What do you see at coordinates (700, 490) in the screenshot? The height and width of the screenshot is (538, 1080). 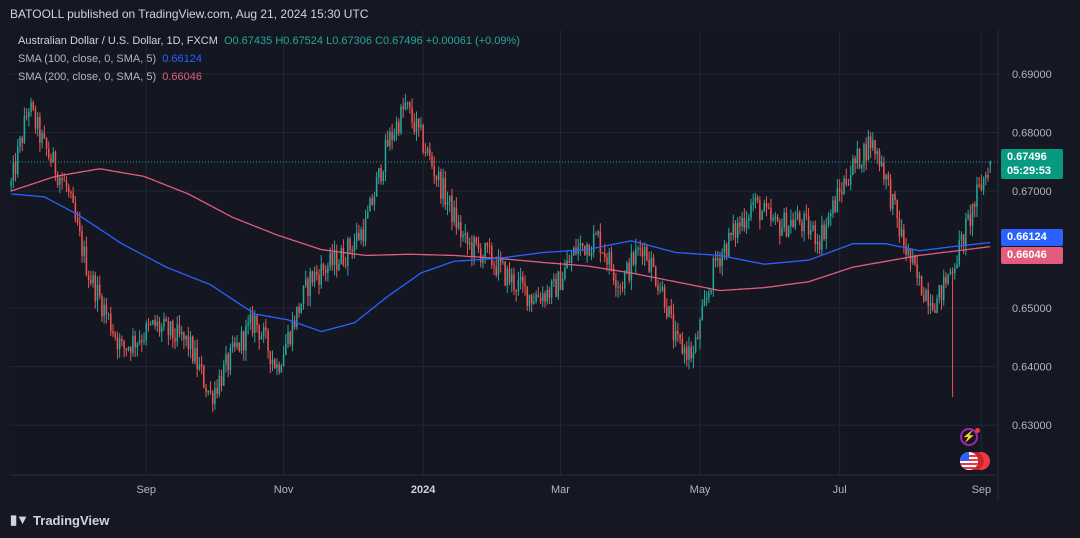 I see `x-tick-label: May` at bounding box center [700, 490].